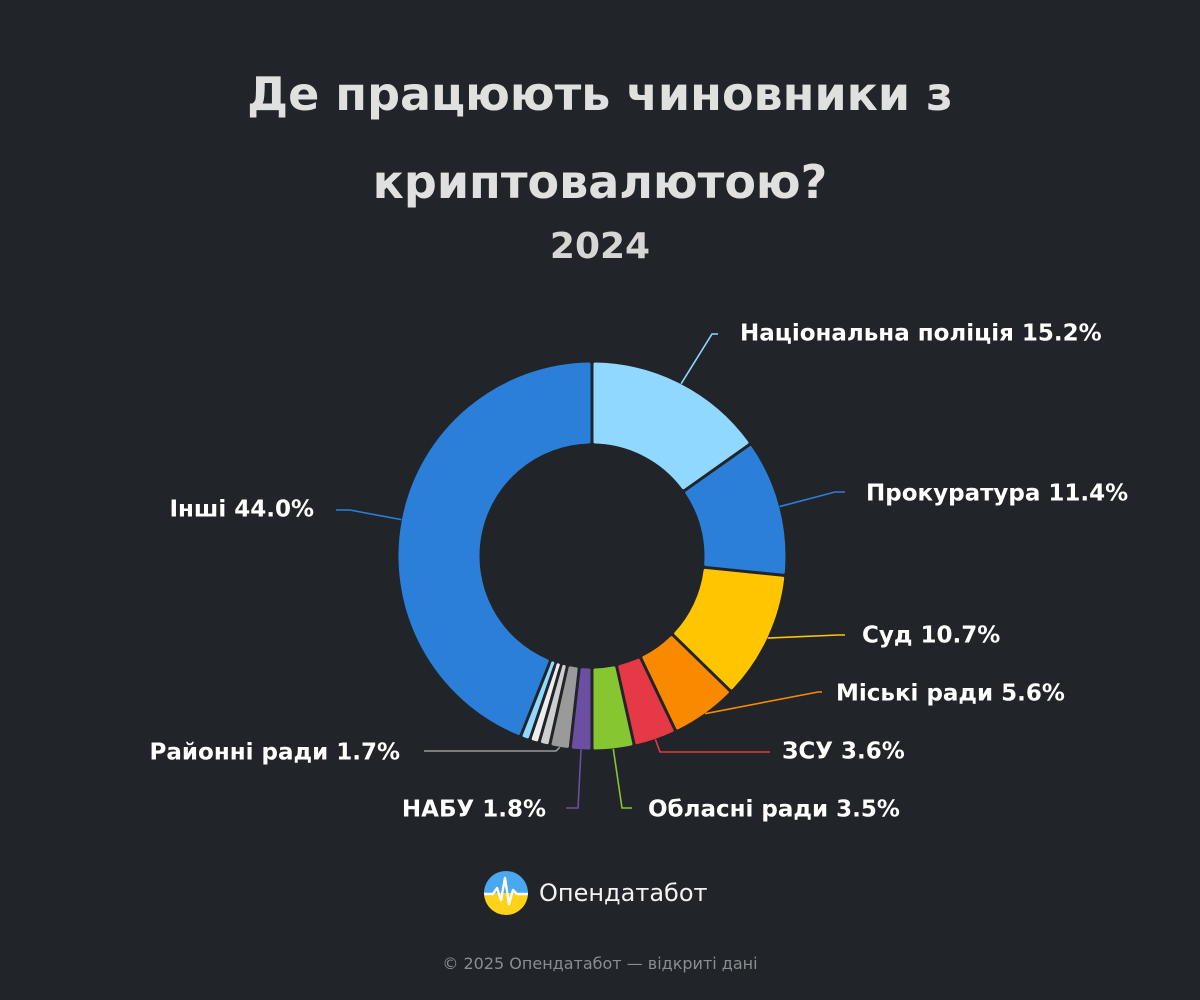 Image resolution: width=1200 pixels, height=1000 pixels. Describe the element at coordinates (241, 510) in the screenshot. I see `slice-label: Інші 44.0%` at that location.